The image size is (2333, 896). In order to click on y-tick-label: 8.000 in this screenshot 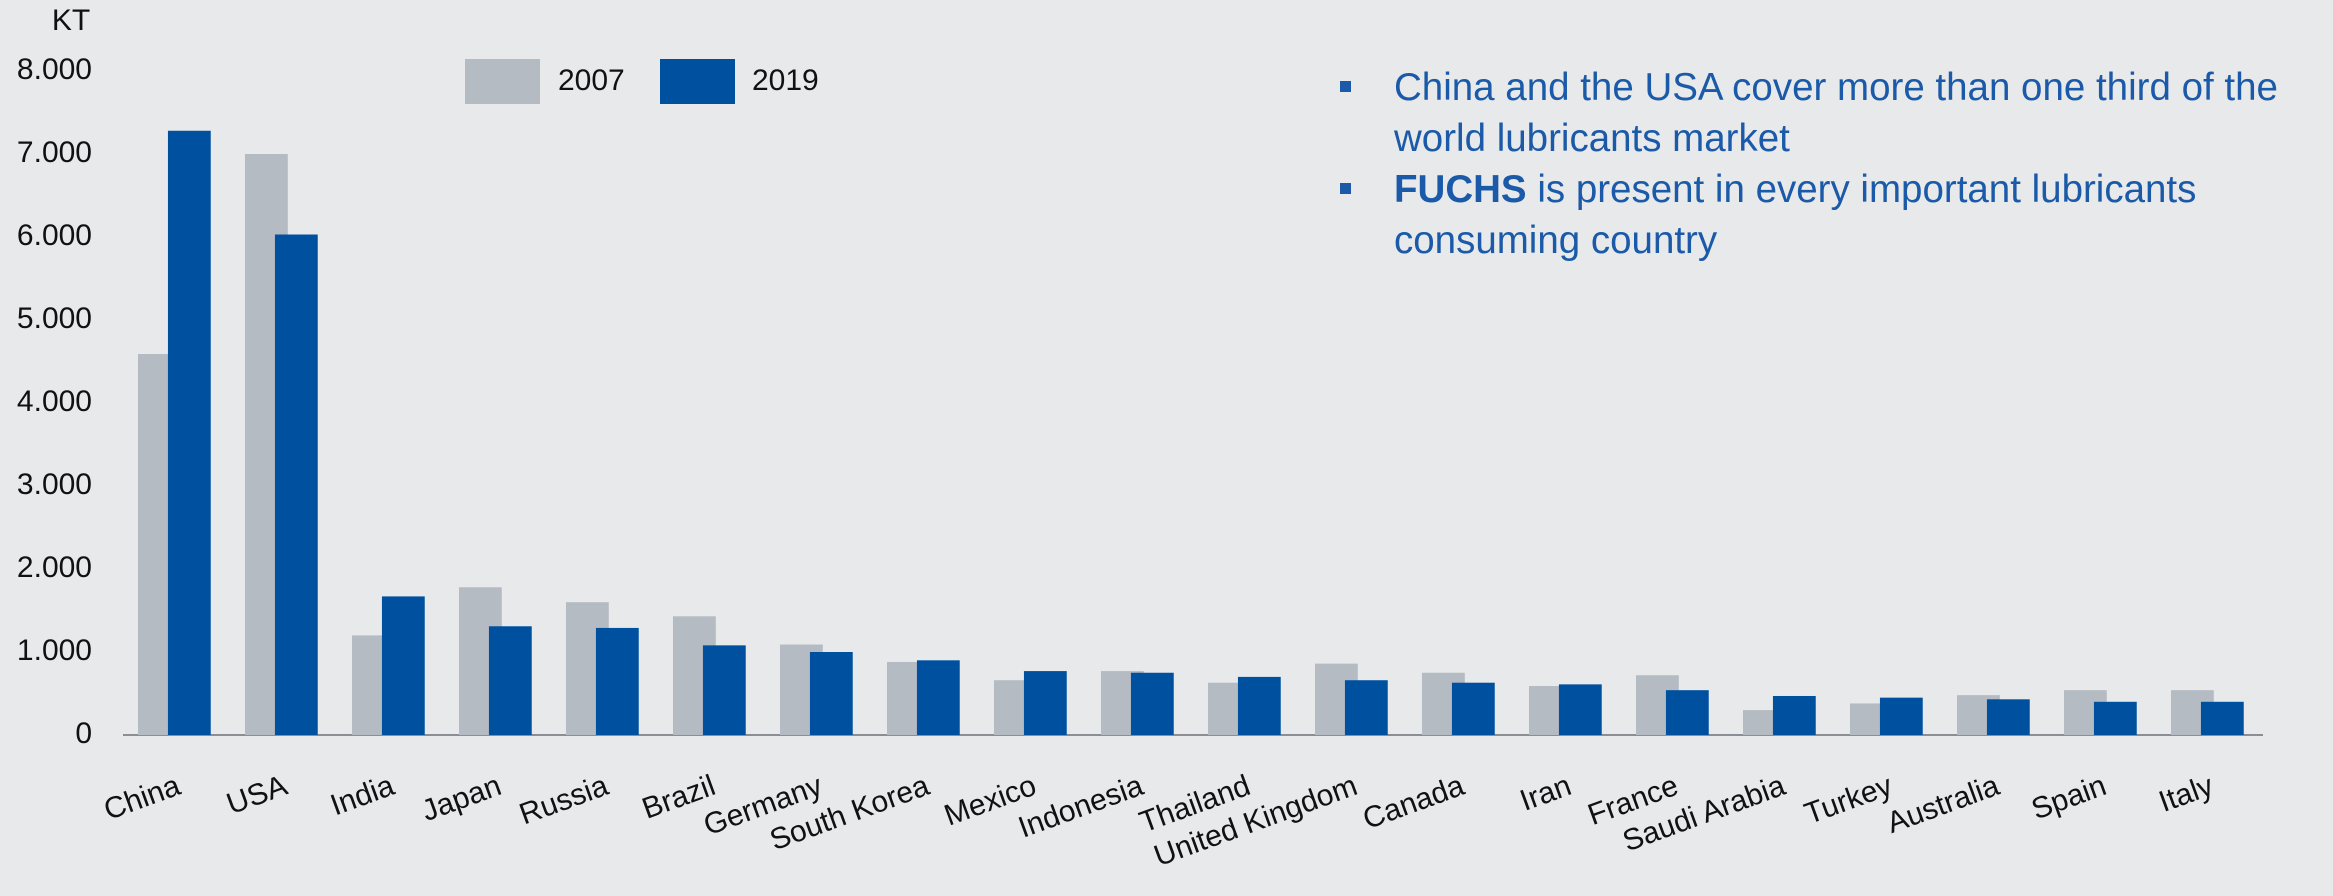, I will do `click(54, 69)`.